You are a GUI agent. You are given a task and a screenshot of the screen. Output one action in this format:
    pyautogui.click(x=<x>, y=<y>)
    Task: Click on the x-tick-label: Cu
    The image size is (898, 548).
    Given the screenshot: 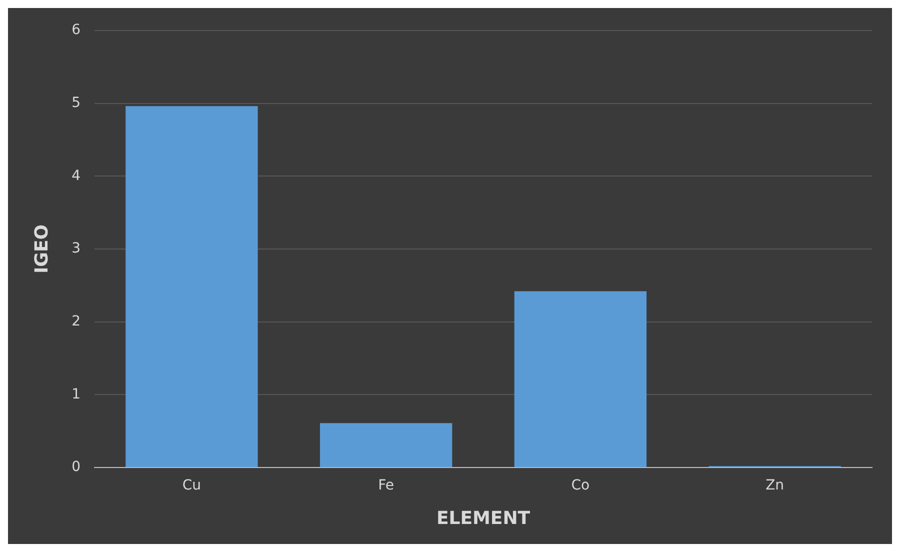 What is the action you would take?
    pyautogui.click(x=192, y=486)
    